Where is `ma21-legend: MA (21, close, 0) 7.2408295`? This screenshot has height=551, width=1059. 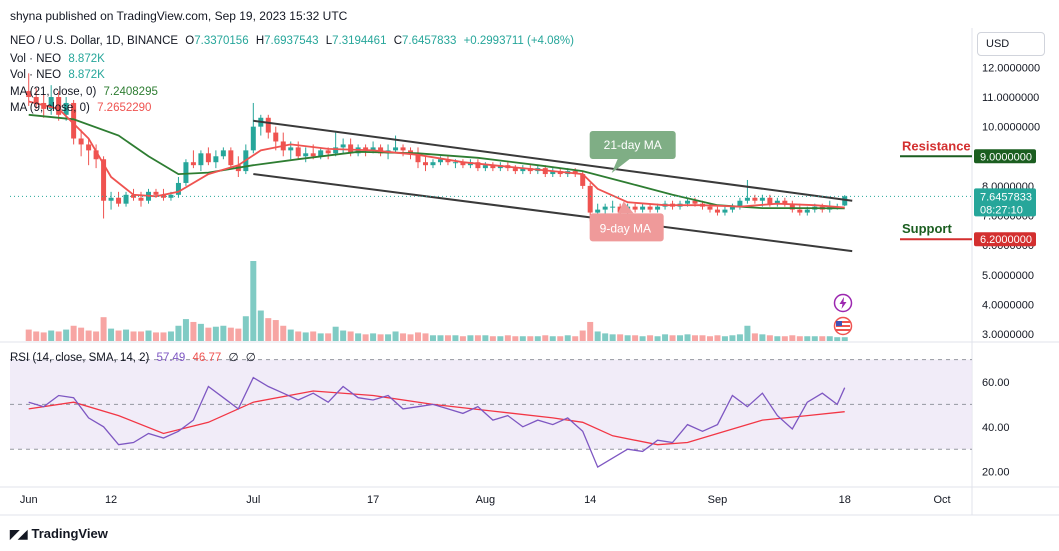
ma21-legend: MA (21, close, 0) 7.2408295 is located at coordinates (86, 92).